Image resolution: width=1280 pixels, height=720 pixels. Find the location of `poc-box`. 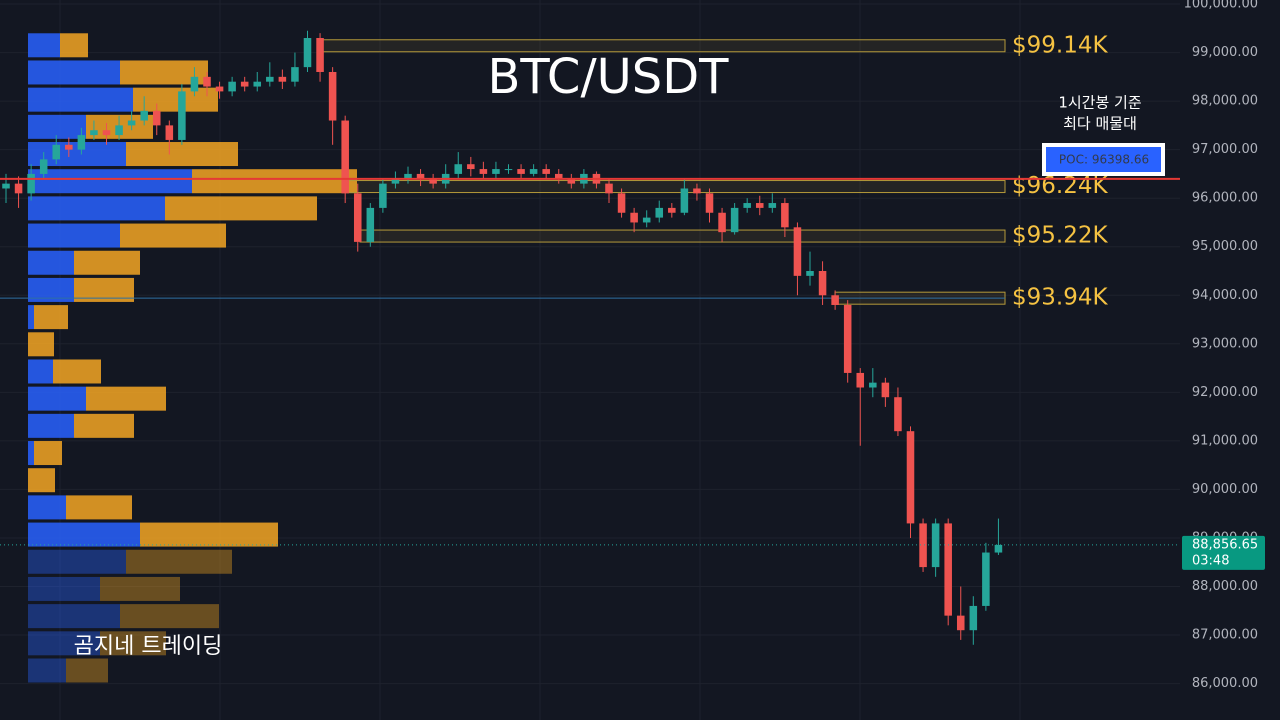

poc-box is located at coordinates (1103, 159).